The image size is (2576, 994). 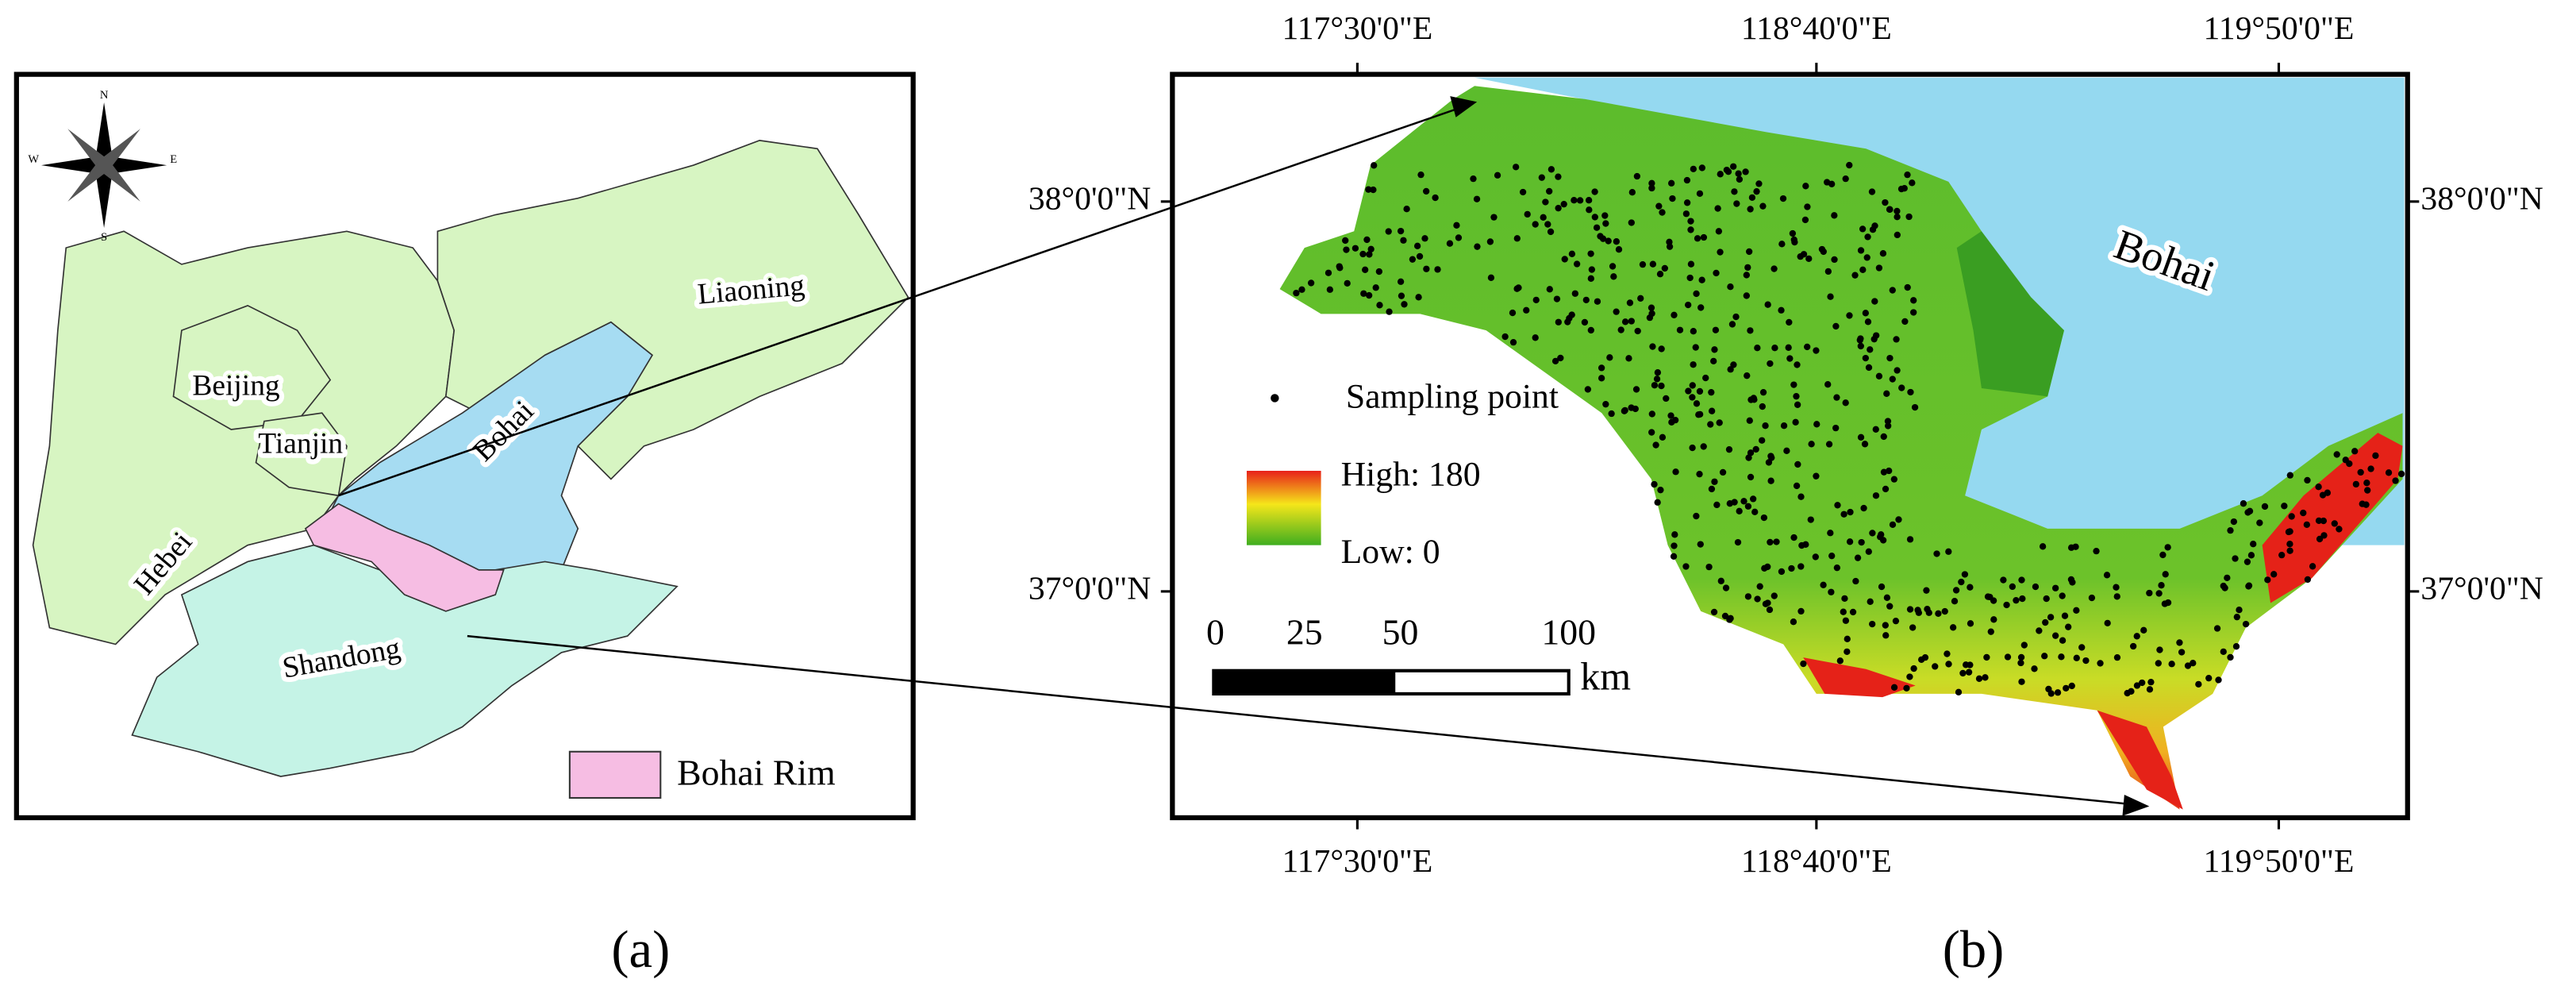 What do you see at coordinates (1300, 720) in the screenshot?
I see `arrow` at bounding box center [1300, 720].